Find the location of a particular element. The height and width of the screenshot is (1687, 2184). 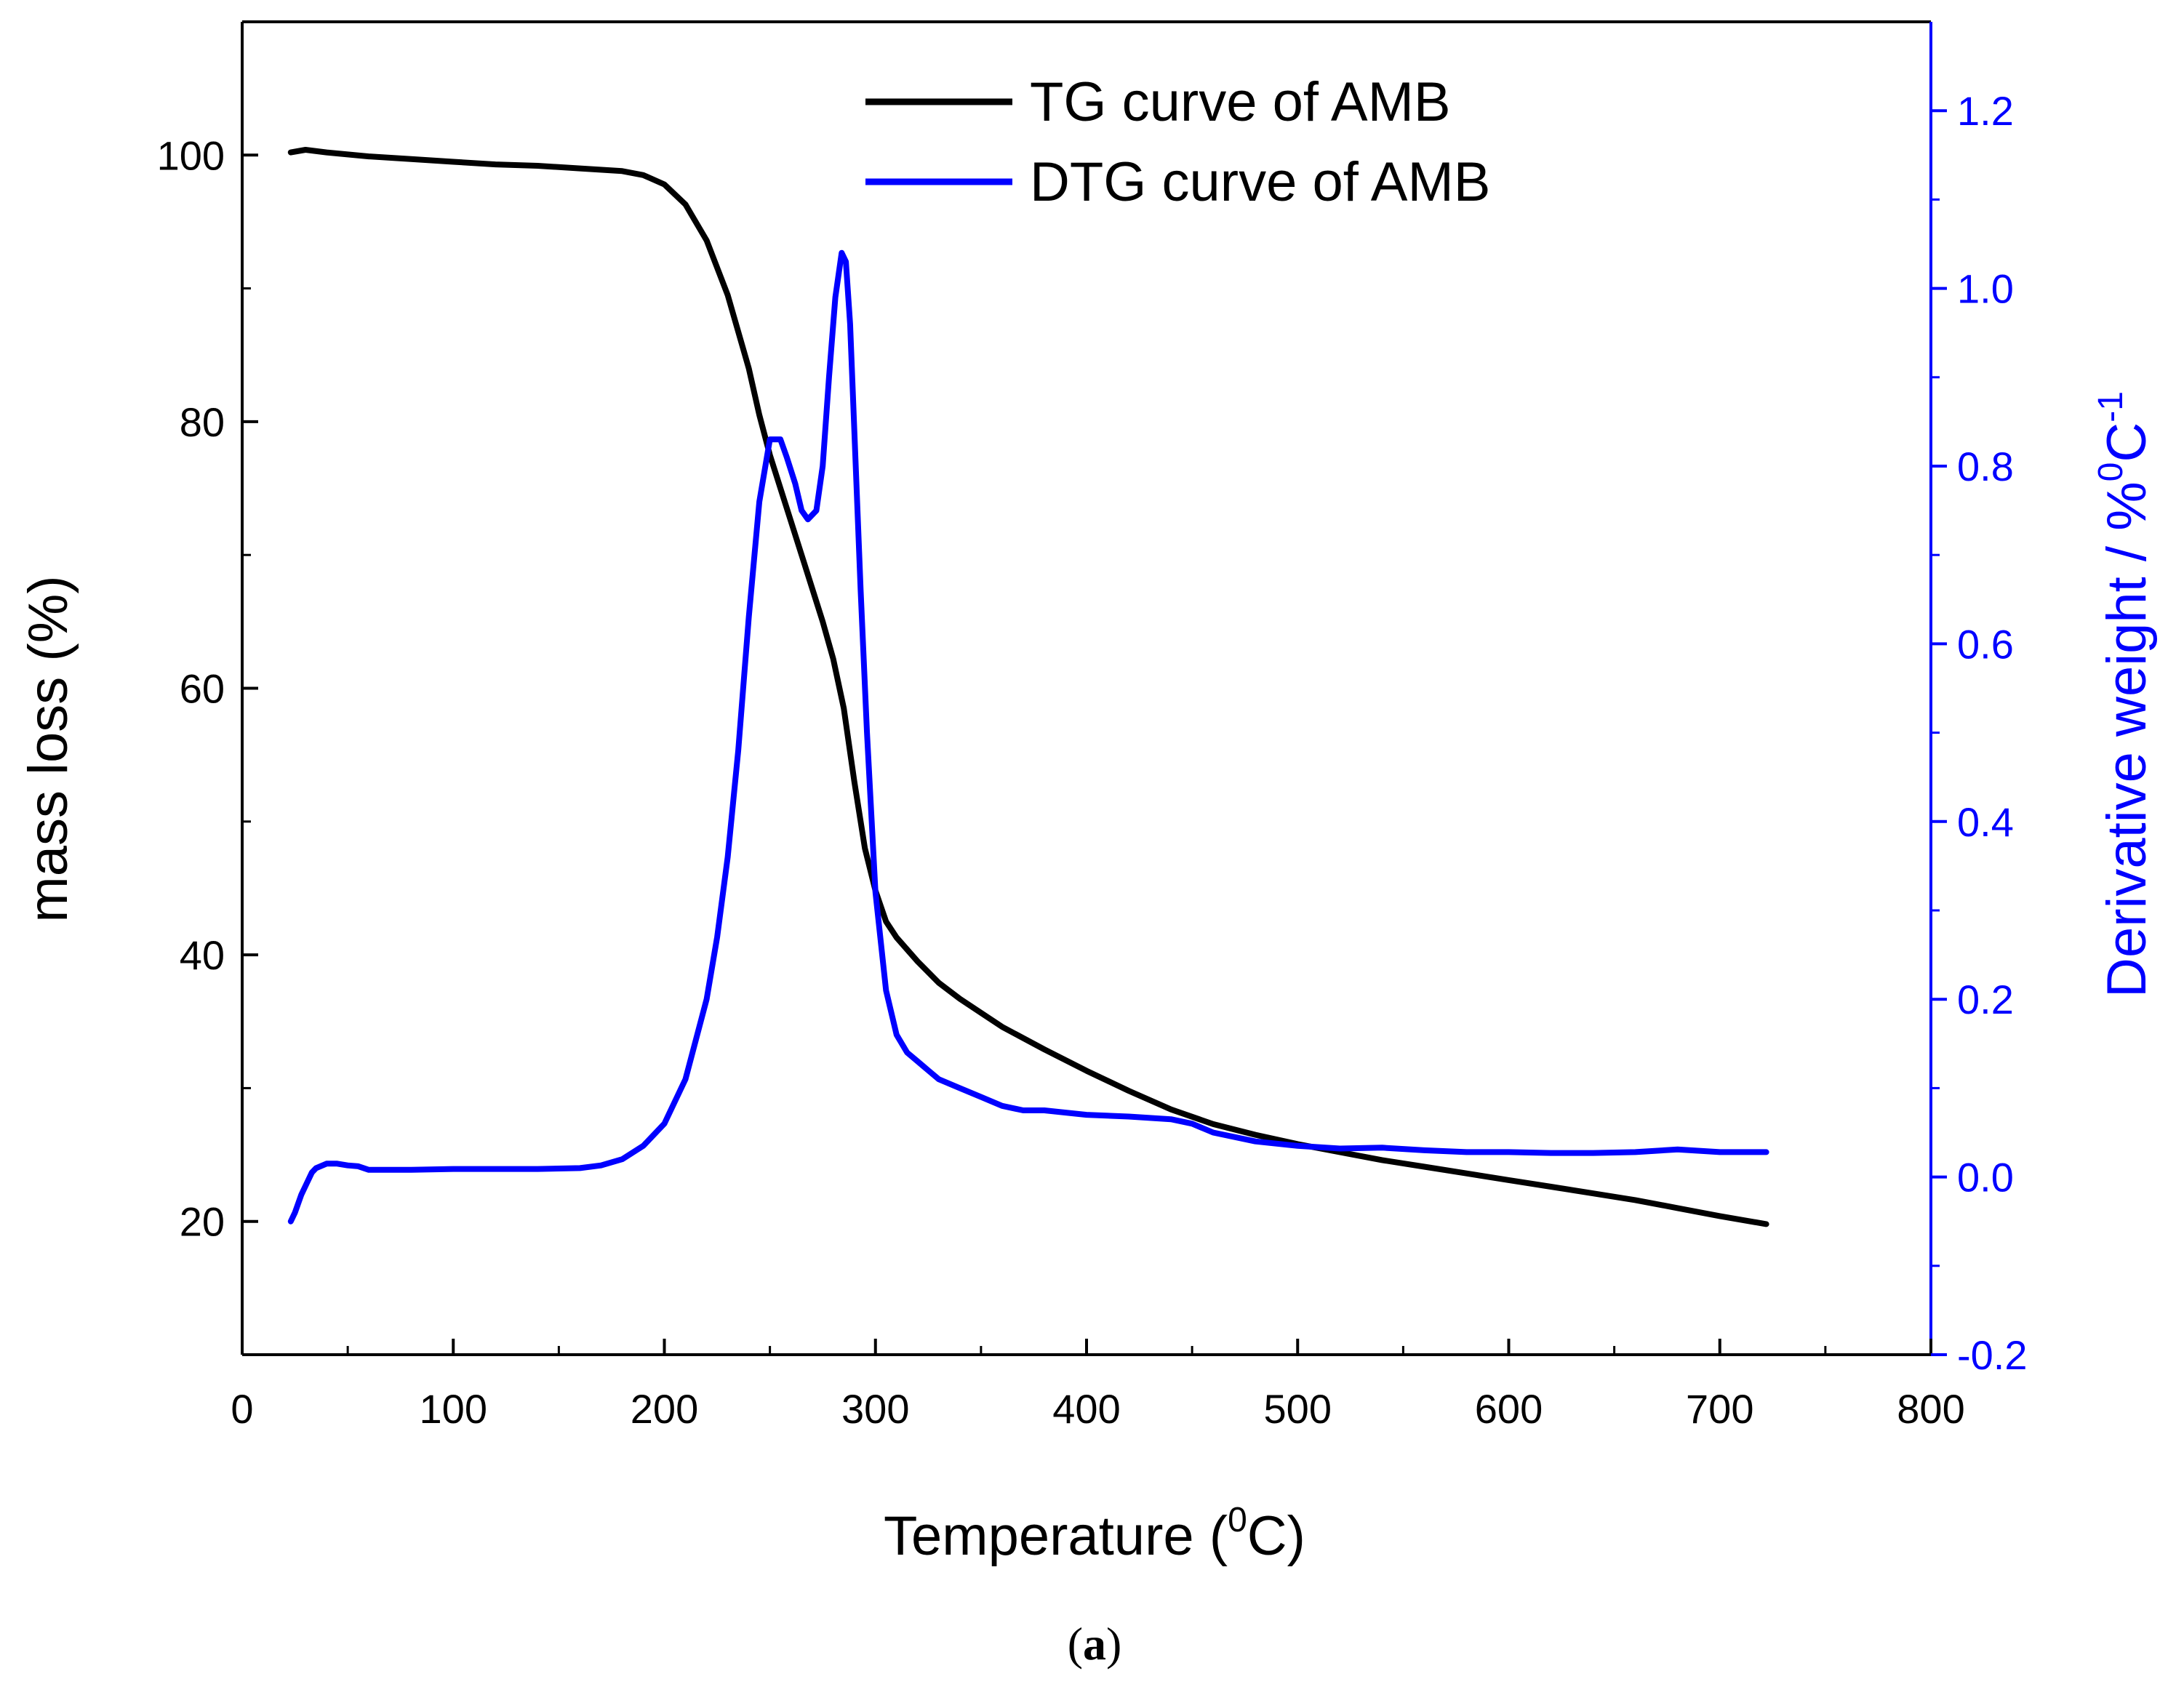

x-tick-label-700: 700 is located at coordinates (1719, 1409).